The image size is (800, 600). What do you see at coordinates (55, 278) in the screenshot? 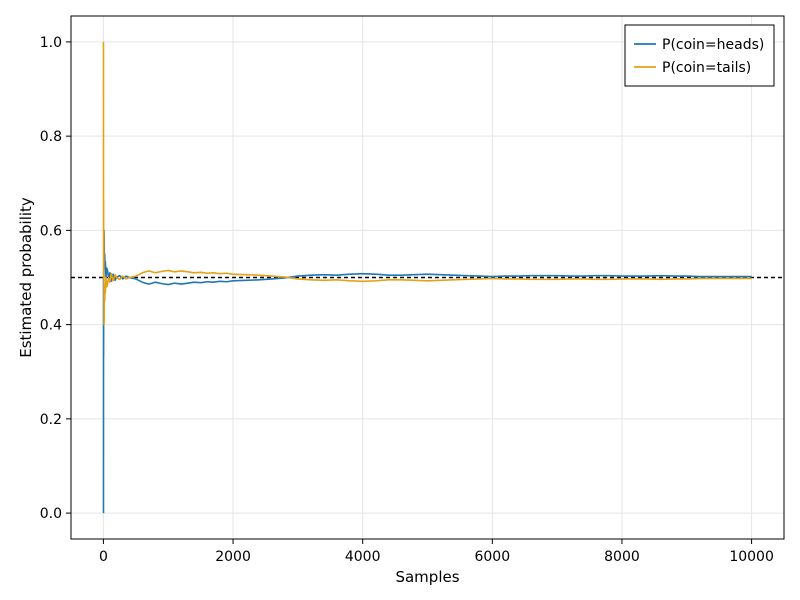
I see `y-axis-ticks: 0.0 0.2 0.4 0.6 0.8 1.0` at bounding box center [55, 278].